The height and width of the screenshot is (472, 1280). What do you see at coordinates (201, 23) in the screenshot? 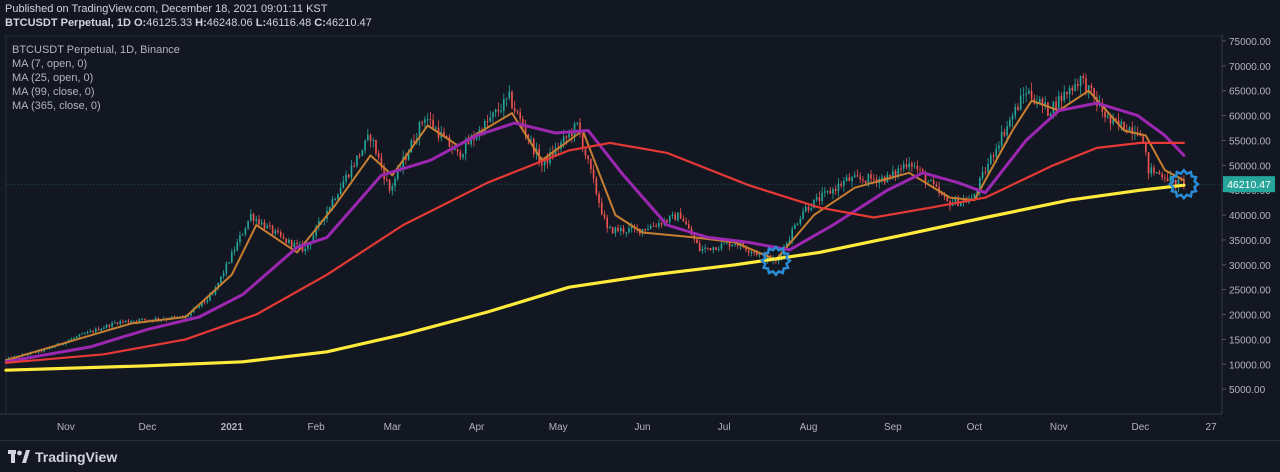
I see `high-label: H:` at bounding box center [201, 23].